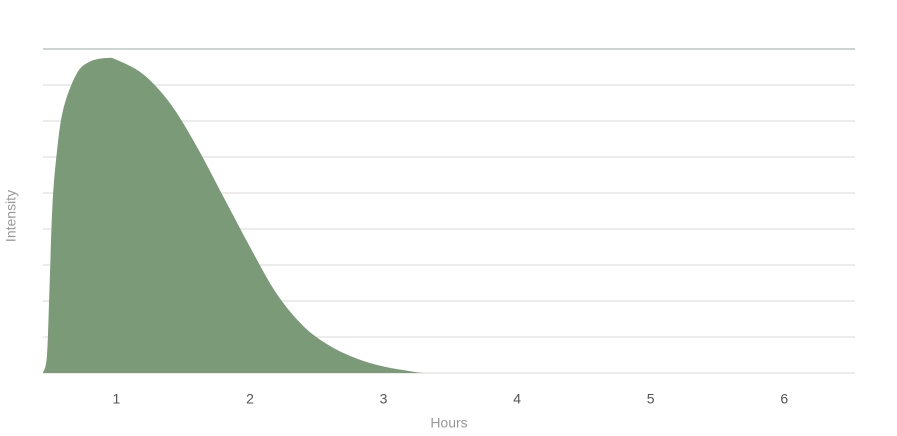 Image resolution: width=897 pixels, height=436 pixels. Describe the element at coordinates (11, 216) in the screenshot. I see `y-axis-title: Intensity` at that location.